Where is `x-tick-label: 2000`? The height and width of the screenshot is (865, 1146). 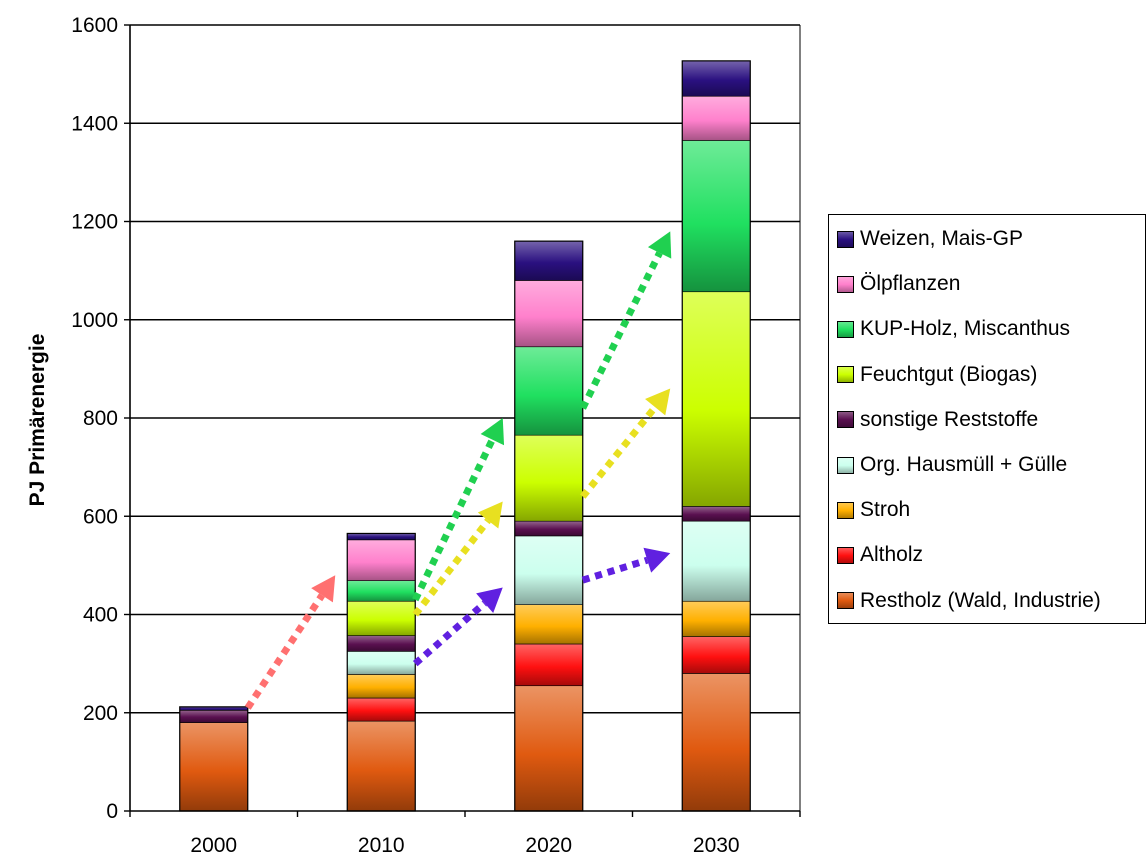
x-tick-label: 2000 is located at coordinates (213, 845).